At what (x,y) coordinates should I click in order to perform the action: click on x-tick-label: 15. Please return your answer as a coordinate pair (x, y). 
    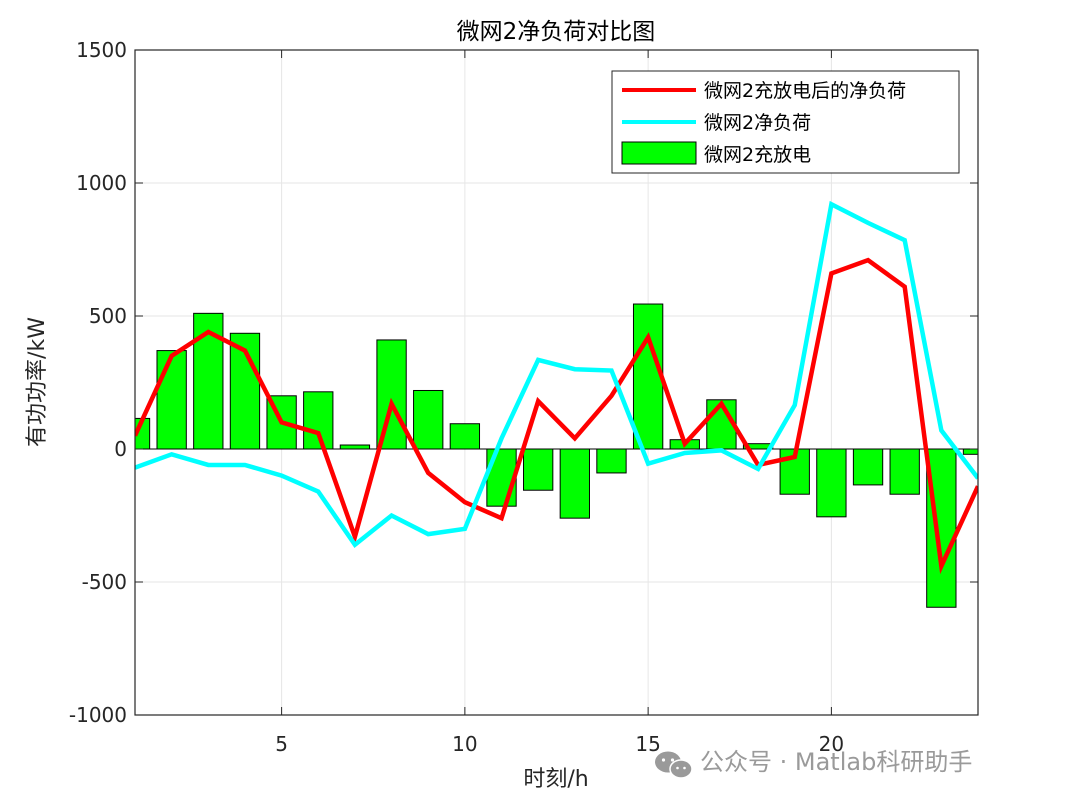
    Looking at the image, I should click on (647, 744).